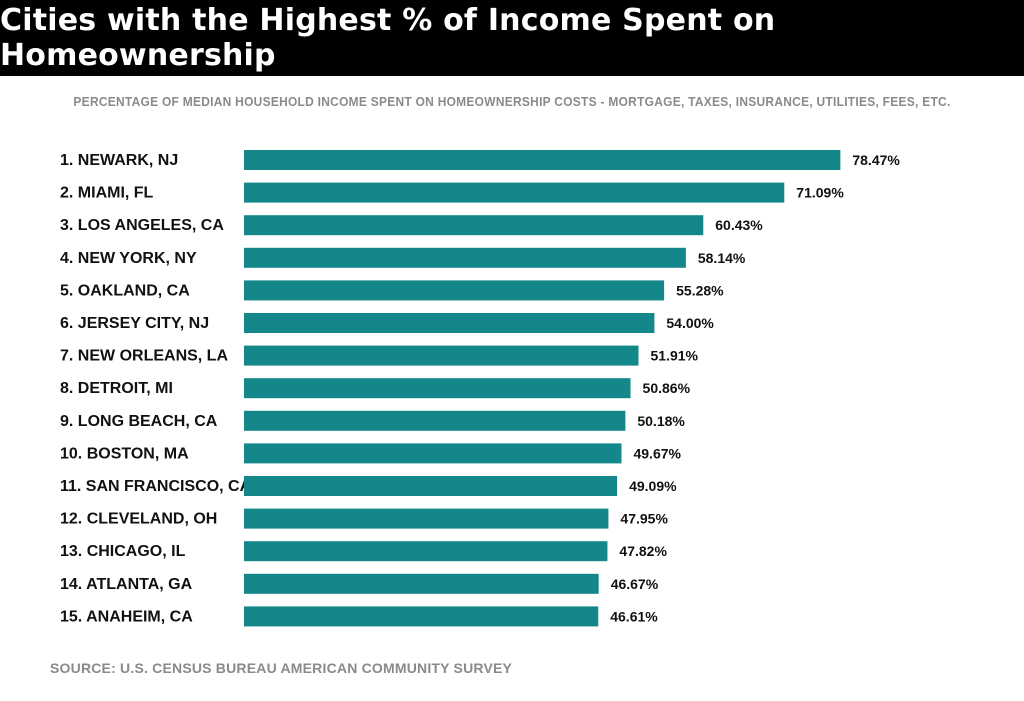 The width and height of the screenshot is (1024, 701). What do you see at coordinates (142, 225) in the screenshot?
I see `category-label: 3. LOS ANGELES, CA` at bounding box center [142, 225].